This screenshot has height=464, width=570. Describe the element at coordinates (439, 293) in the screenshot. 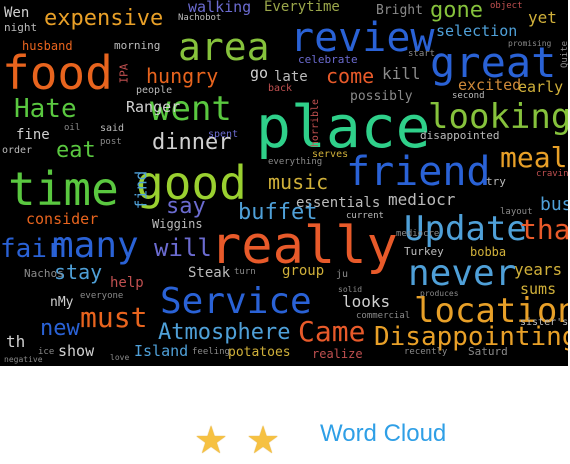

I see `cloud-word: produces` at that location.